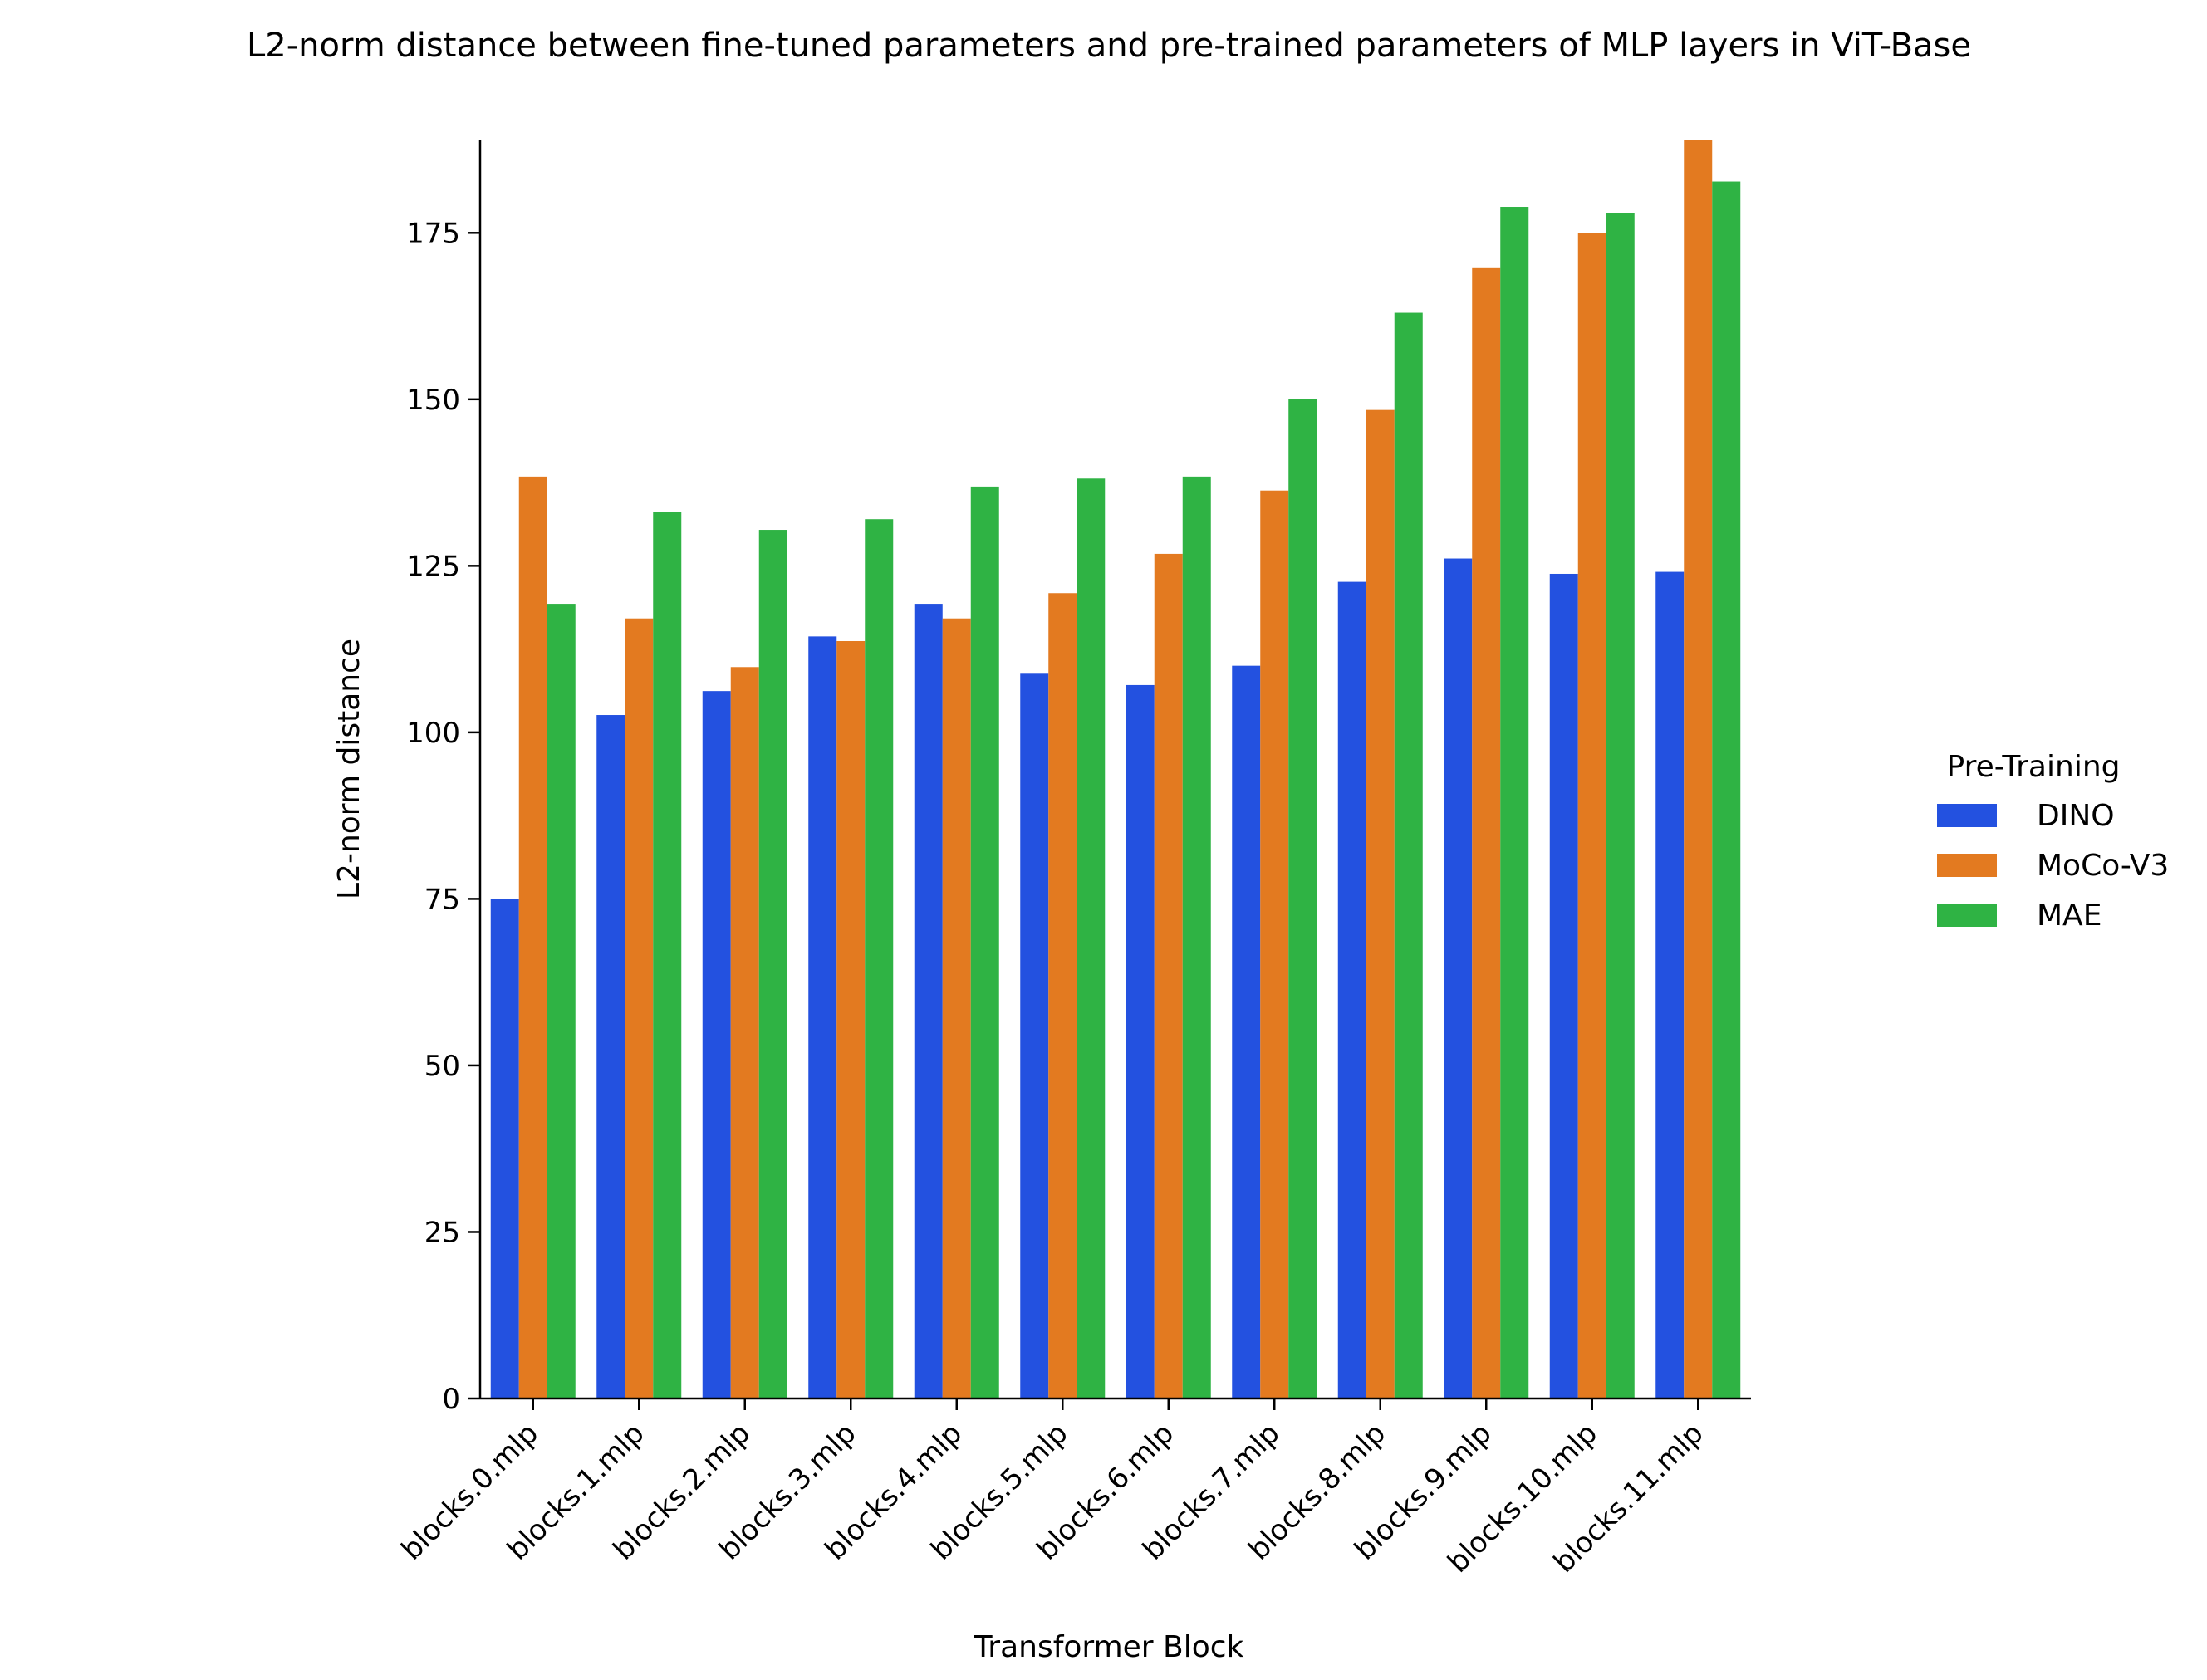 The image size is (2207, 1680). What do you see at coordinates (1967, 865) in the screenshot?
I see `legend-swatch-moco-v3` at bounding box center [1967, 865].